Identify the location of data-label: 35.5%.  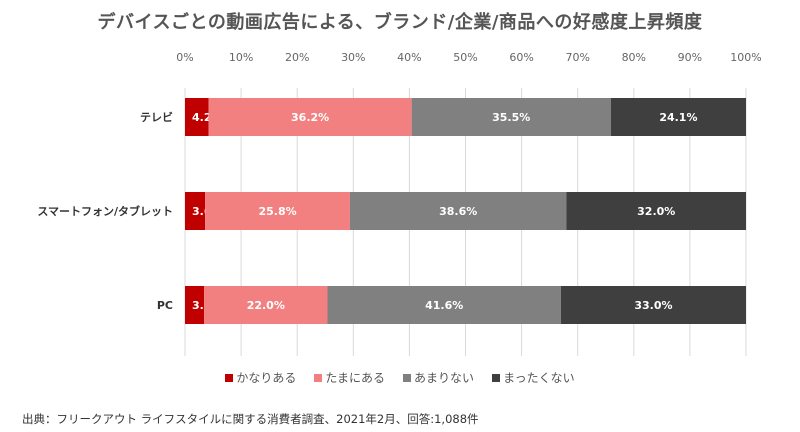
(511, 117).